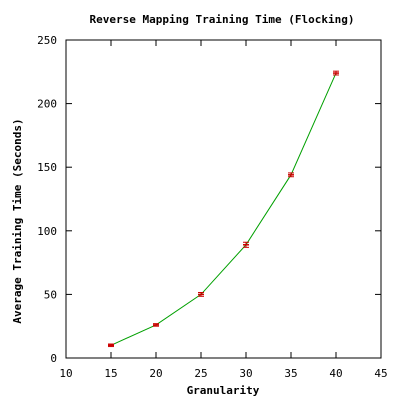 The height and width of the screenshot is (400, 400). Describe the element at coordinates (47, 167) in the screenshot. I see `y-tick-label: 150` at that location.